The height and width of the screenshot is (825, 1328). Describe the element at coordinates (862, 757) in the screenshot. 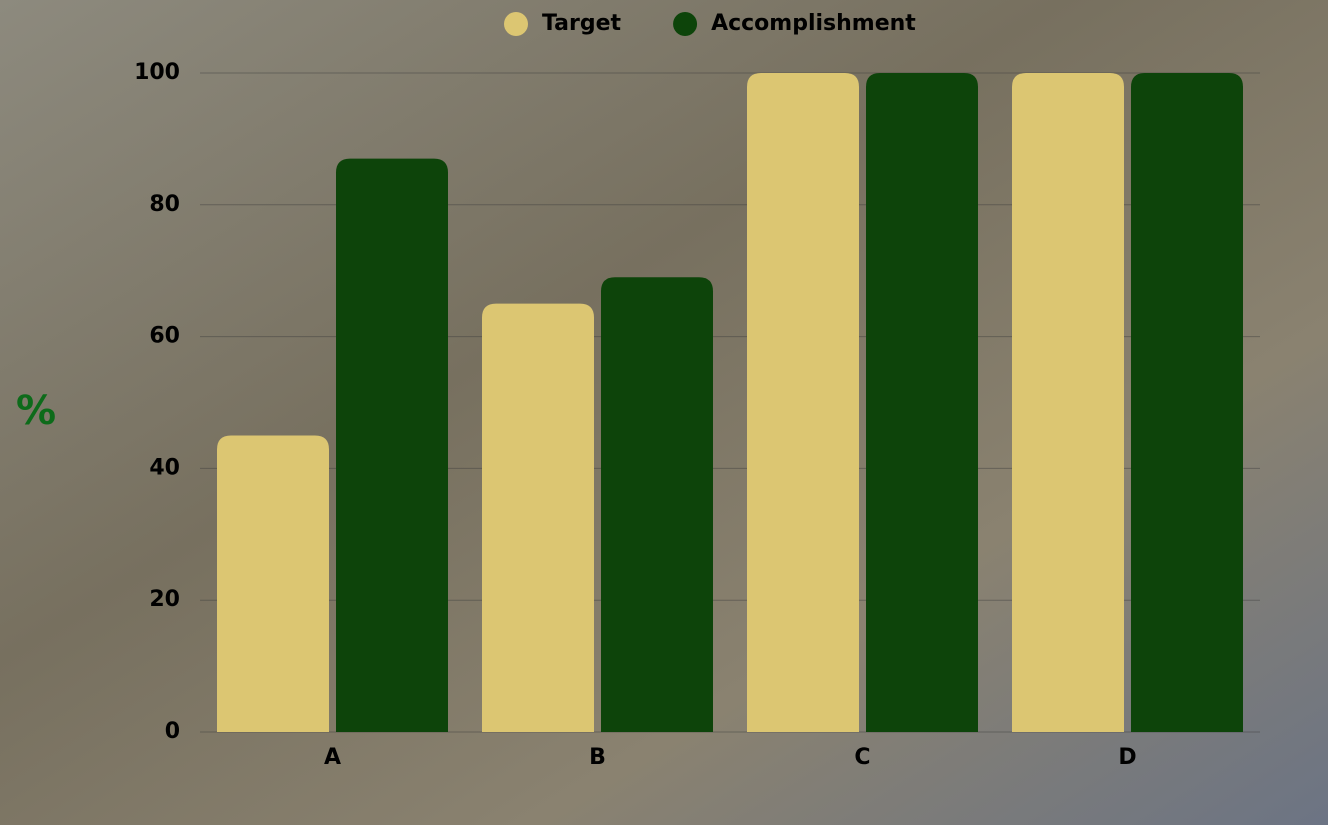

I see `x-tick-label: C` at that location.